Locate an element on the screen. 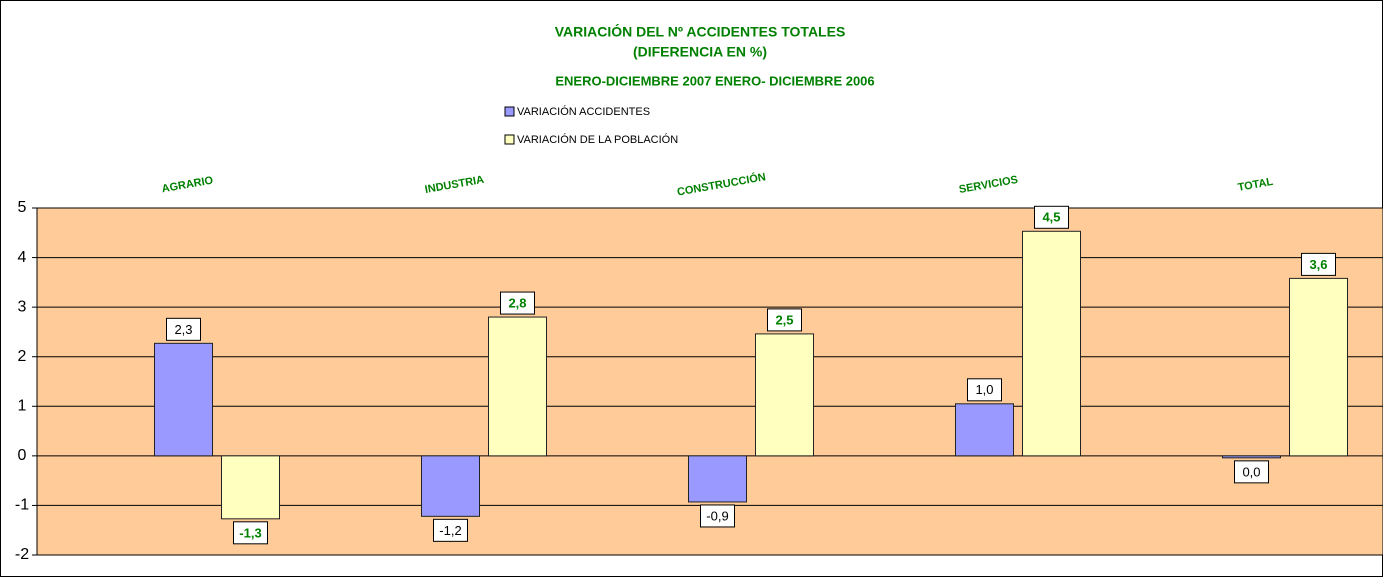  data-label-group: 0,0 is located at coordinates (1251, 472).